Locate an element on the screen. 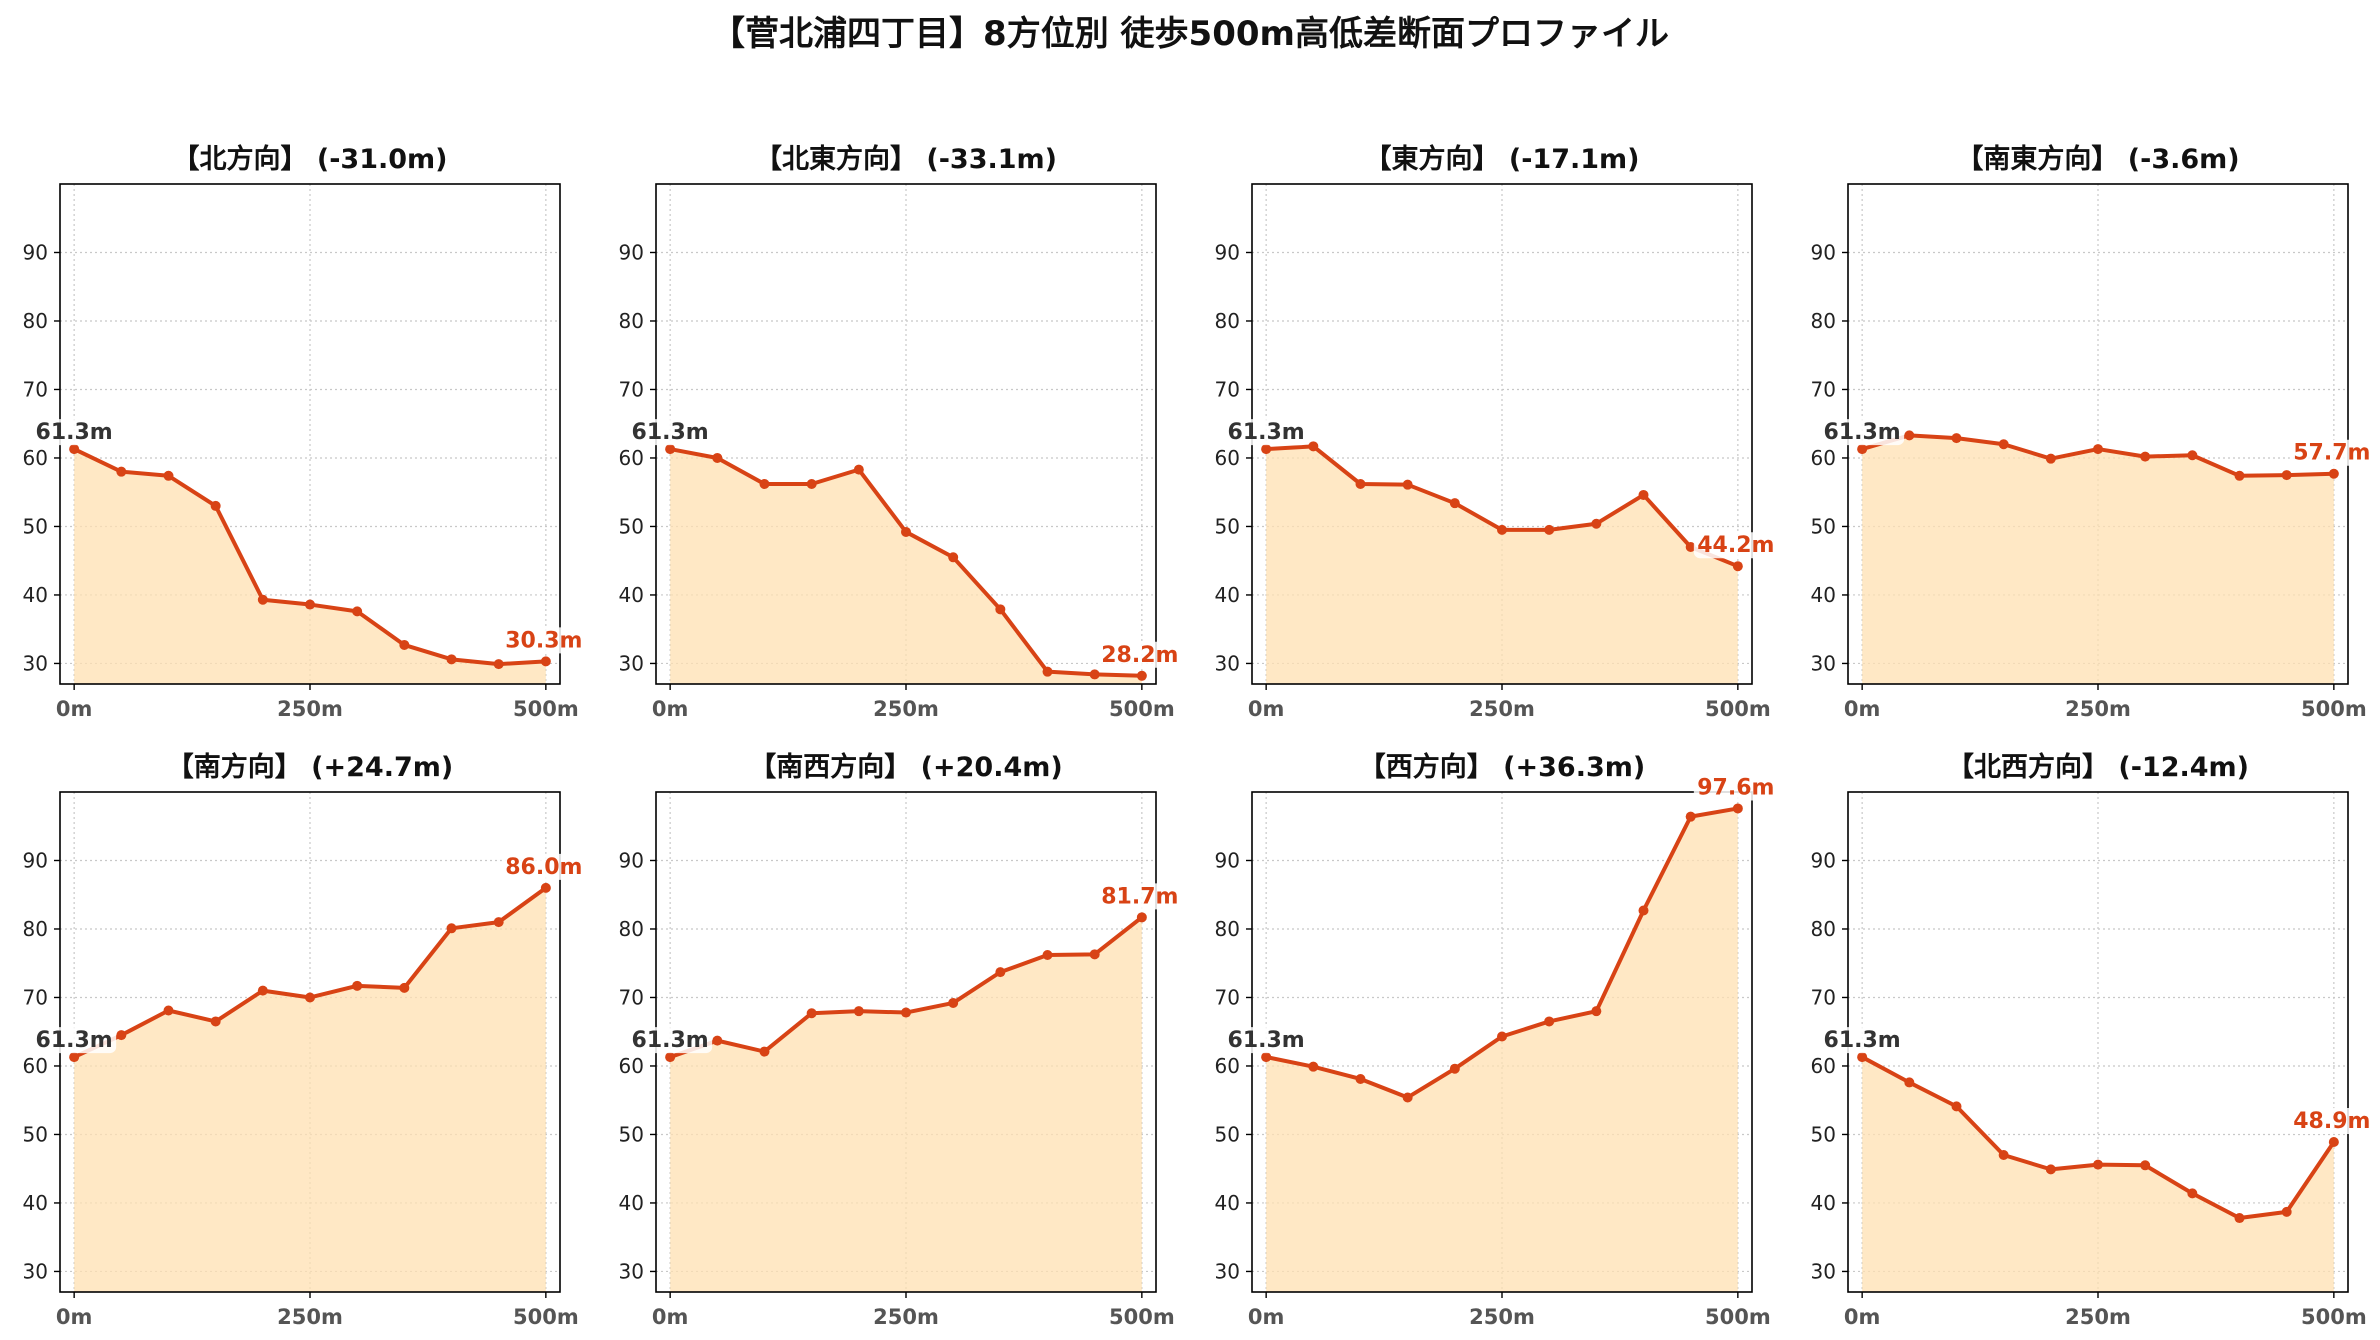 The height and width of the screenshot is (1340, 2380). panel-title: 【西方向】 (+36.3m) is located at coordinates (1502, 767).